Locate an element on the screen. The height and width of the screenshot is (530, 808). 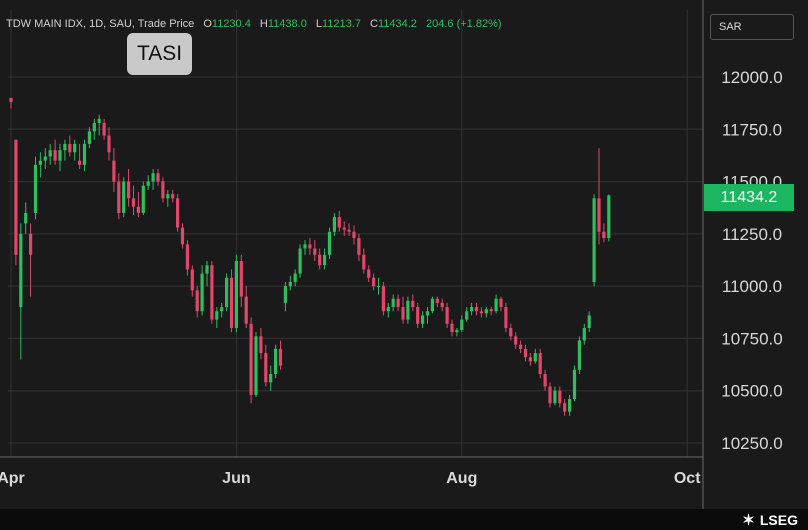
index-badge: TASI is located at coordinates (159, 54).